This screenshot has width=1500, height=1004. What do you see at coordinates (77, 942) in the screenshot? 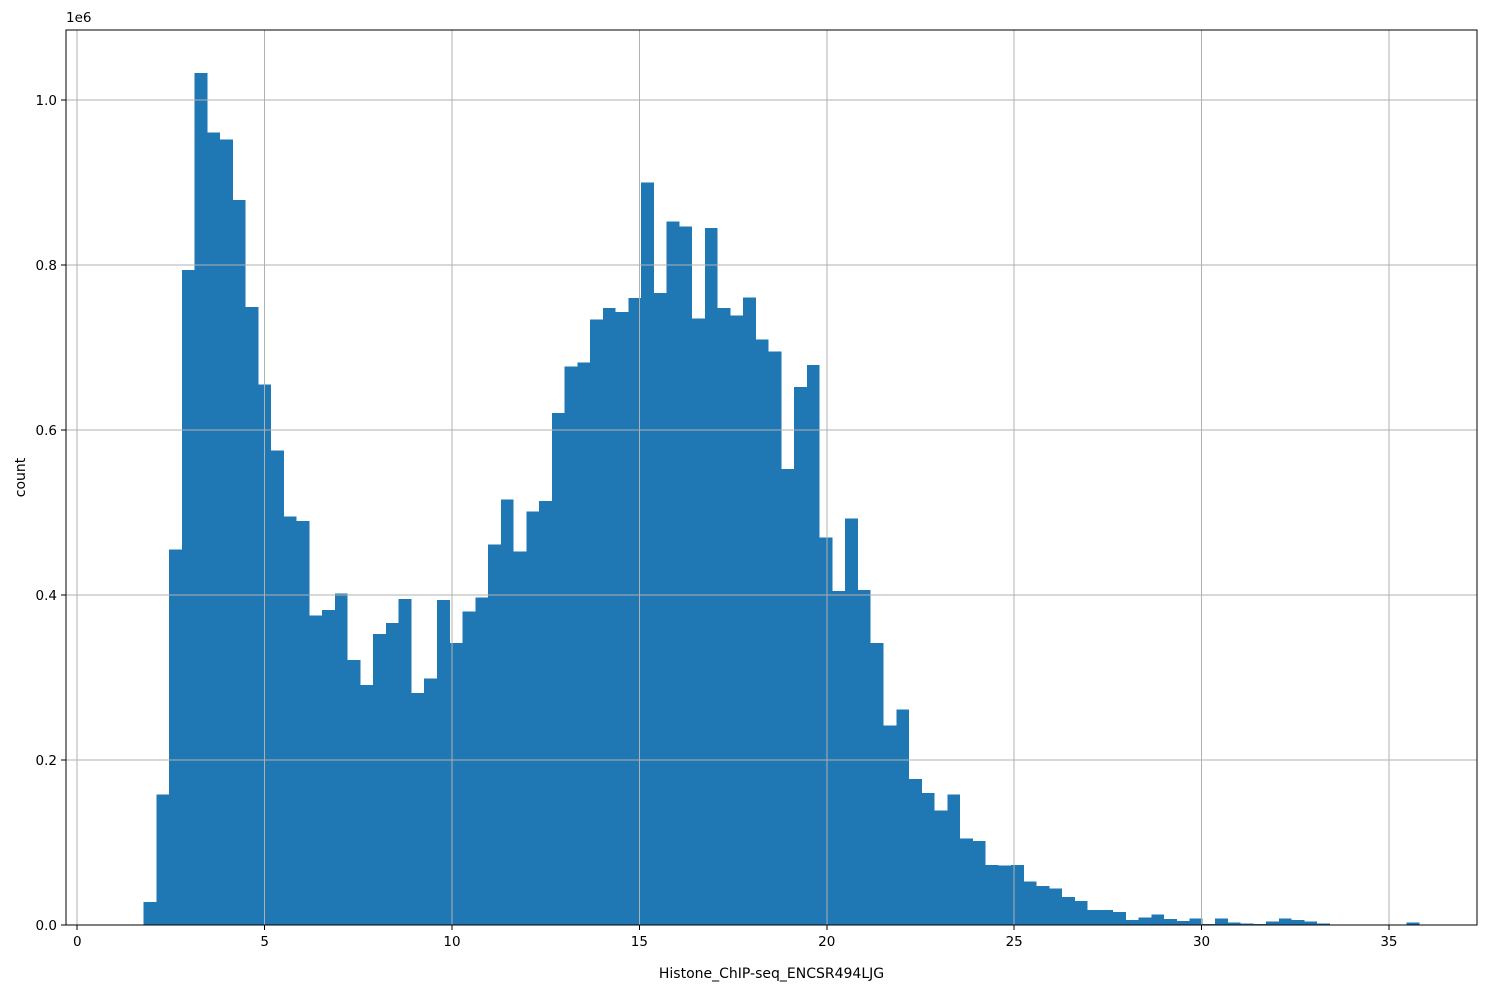
I see `x-tick-label: 0` at bounding box center [77, 942].